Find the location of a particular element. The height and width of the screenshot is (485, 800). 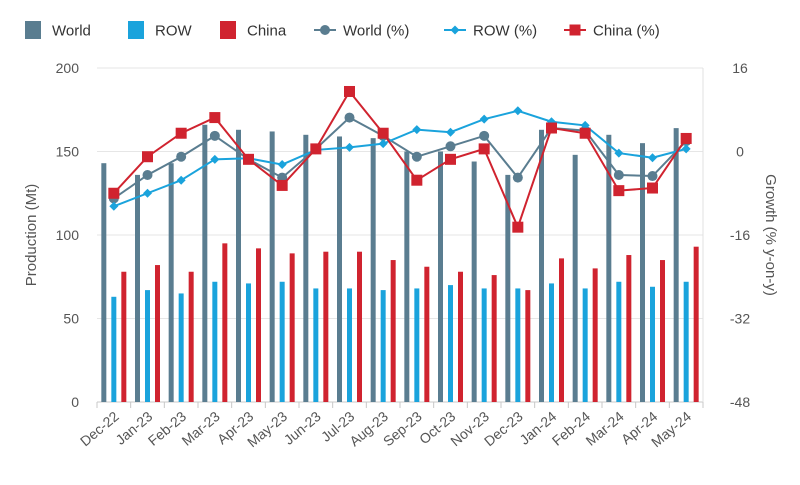

x-tick-label: Mar-23 is located at coordinates (200, 428).